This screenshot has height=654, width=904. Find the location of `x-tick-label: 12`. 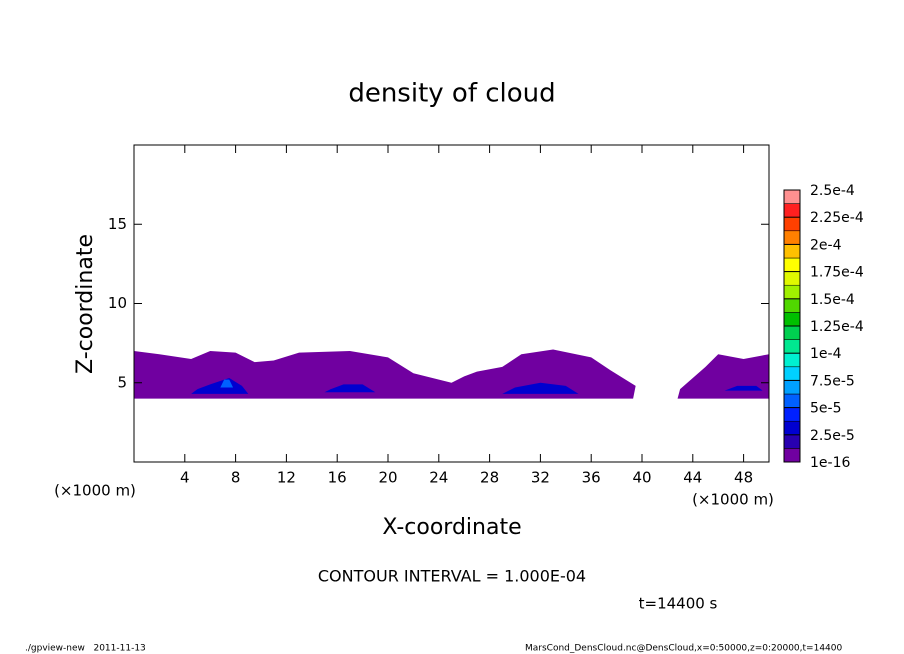

x-tick-label: 12 is located at coordinates (286, 478).